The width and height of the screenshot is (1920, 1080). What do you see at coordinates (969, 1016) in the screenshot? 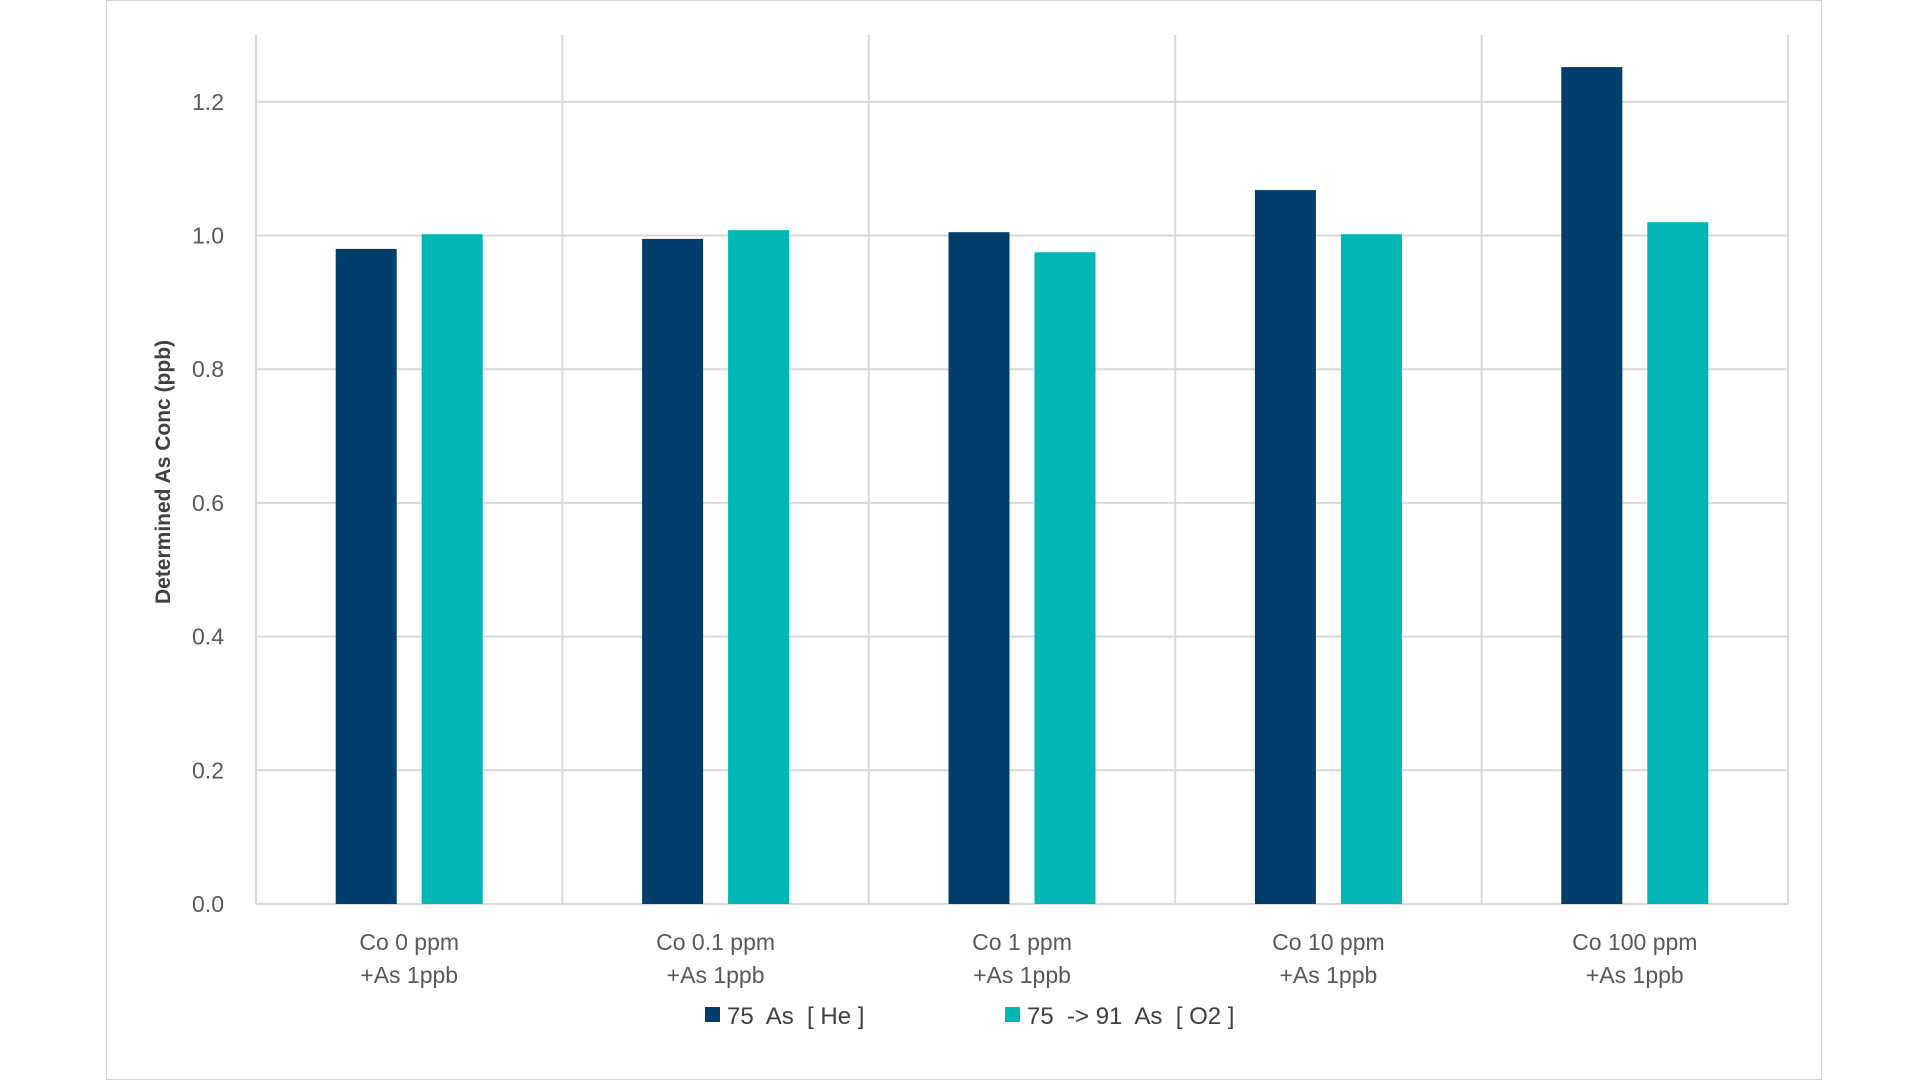
I see `legend: 75 As [ He ] 75 -> 91 As [ O2 ]` at bounding box center [969, 1016].